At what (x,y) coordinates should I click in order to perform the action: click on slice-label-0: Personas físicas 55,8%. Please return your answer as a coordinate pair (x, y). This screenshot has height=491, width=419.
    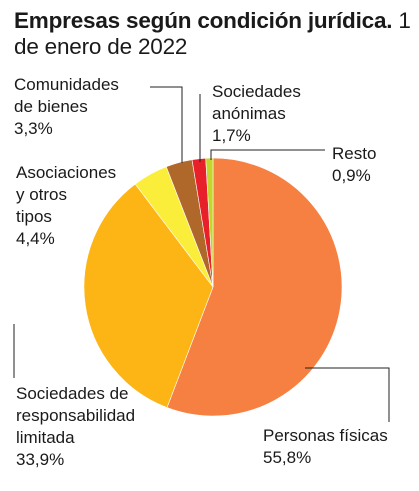
    Looking at the image, I should click on (325, 447).